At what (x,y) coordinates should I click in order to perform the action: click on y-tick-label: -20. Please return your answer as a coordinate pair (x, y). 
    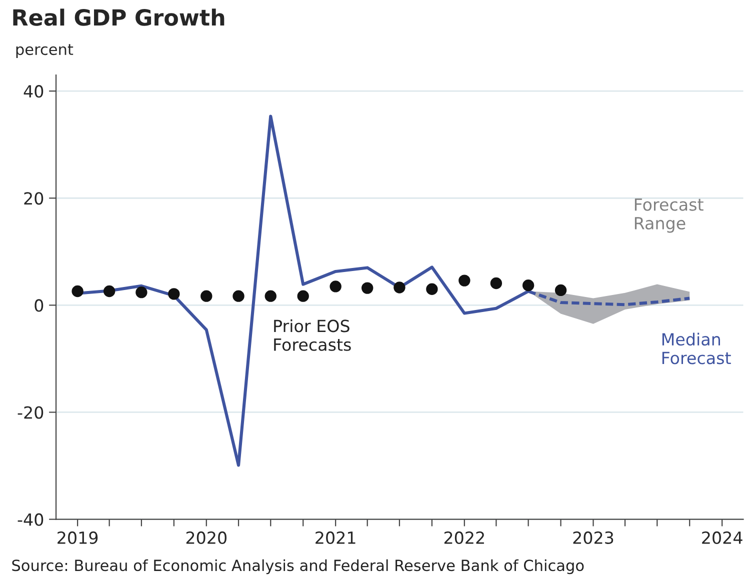
    Looking at the image, I should click on (31, 412).